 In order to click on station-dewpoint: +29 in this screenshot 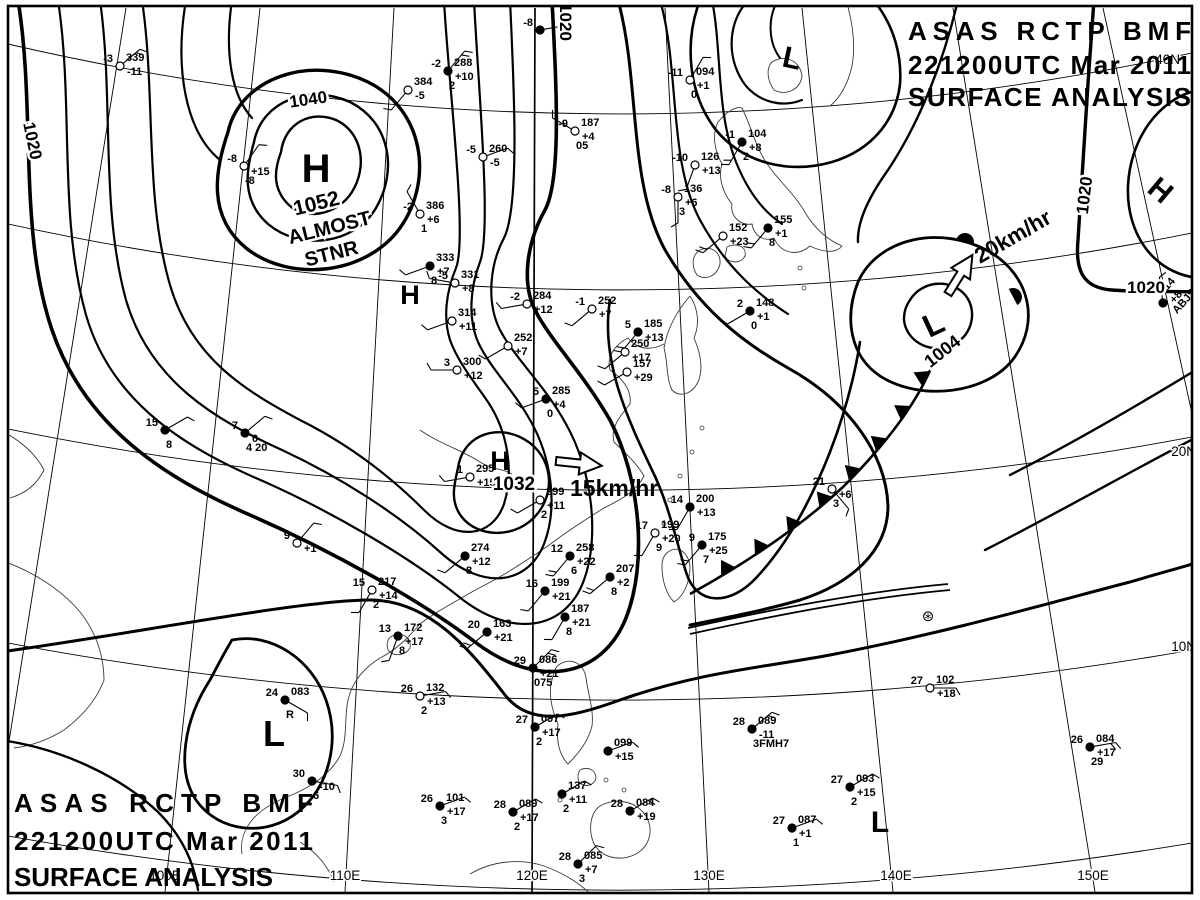, I will do `click(643, 378)`.